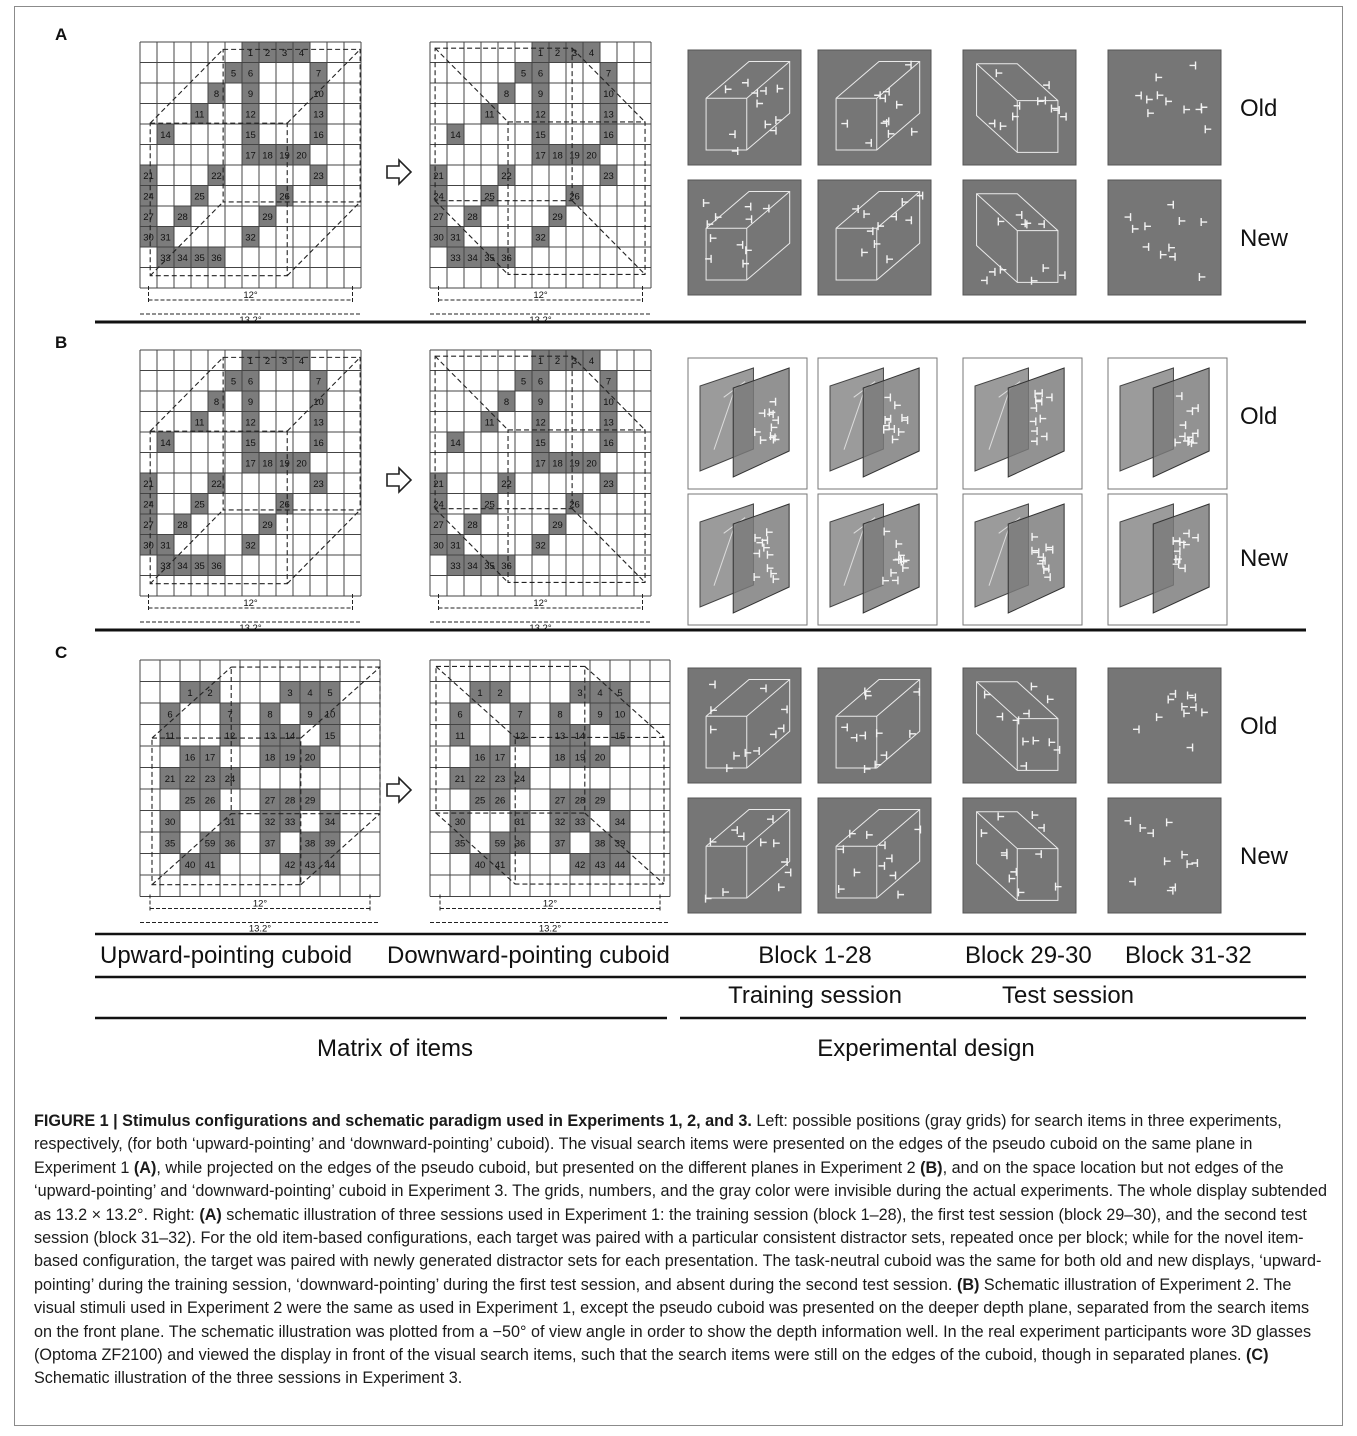 The image size is (1357, 1436). I want to click on grid-number: 12, so click(230, 736).